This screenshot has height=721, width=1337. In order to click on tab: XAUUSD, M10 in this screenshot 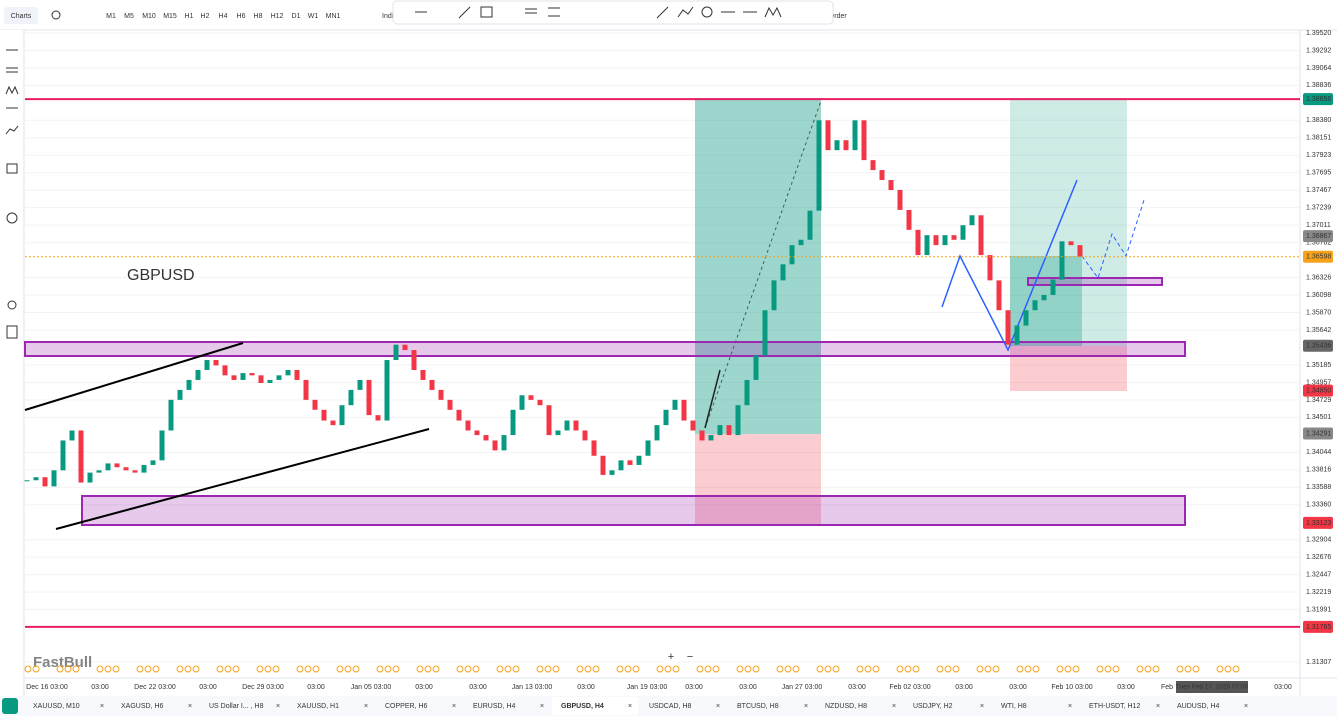, I will do `click(56, 706)`.